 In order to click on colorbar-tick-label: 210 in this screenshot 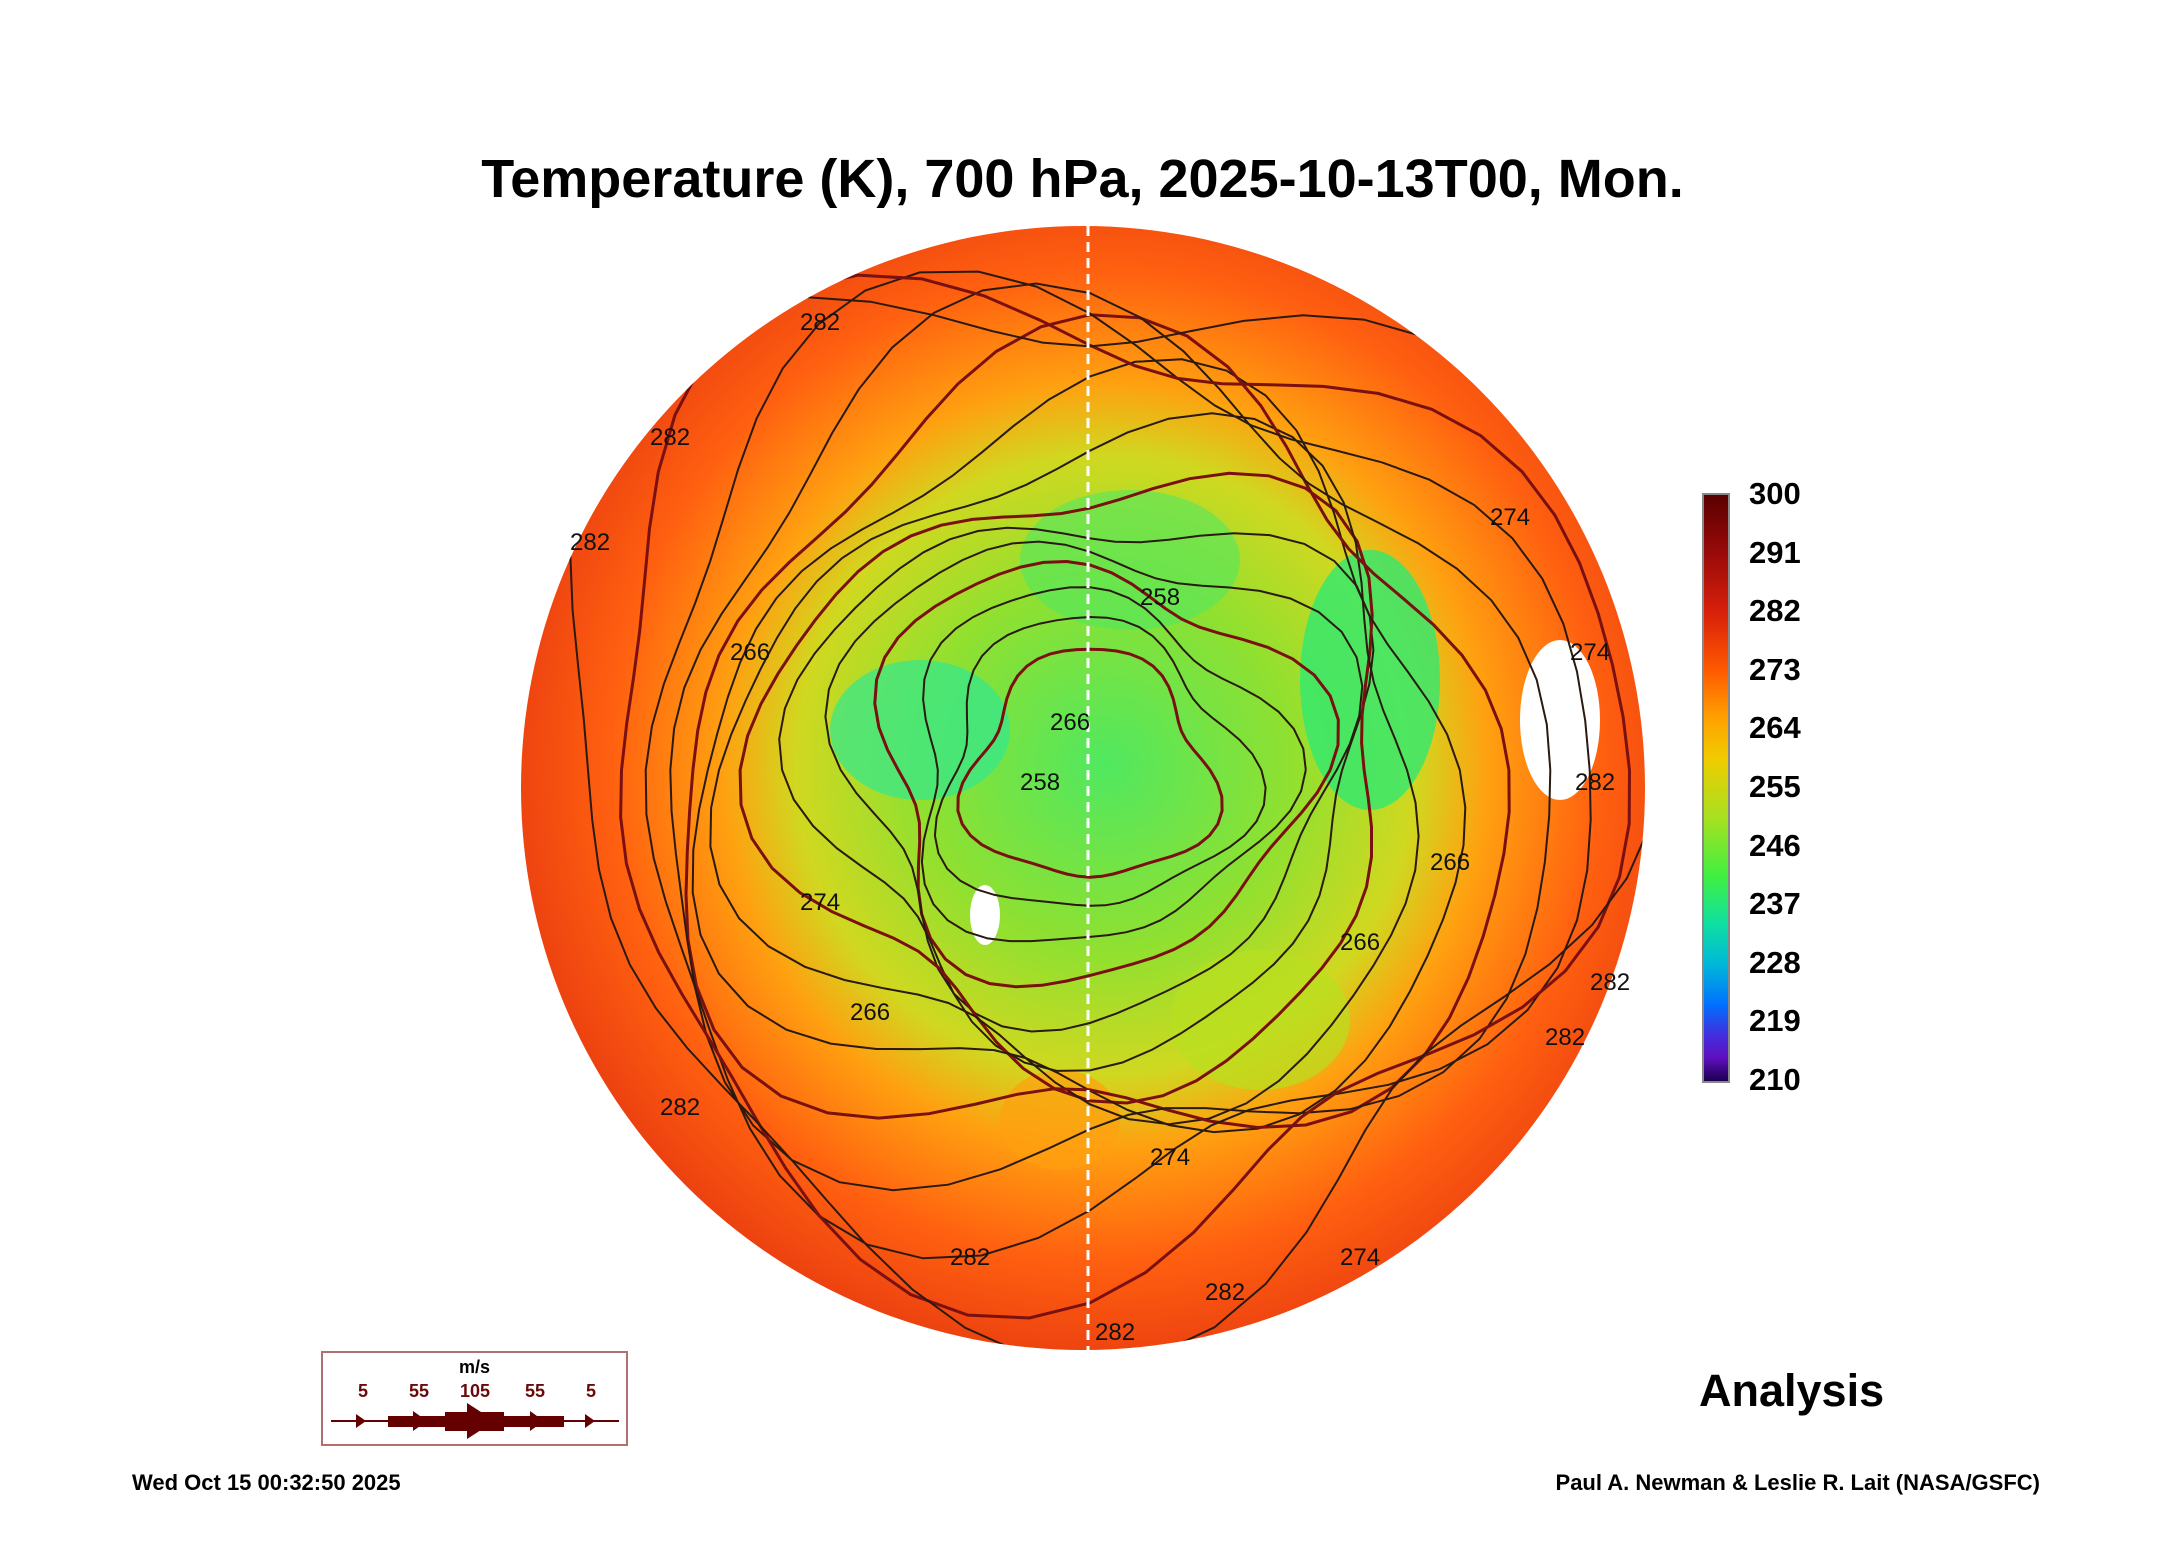, I will do `click(1775, 1079)`.